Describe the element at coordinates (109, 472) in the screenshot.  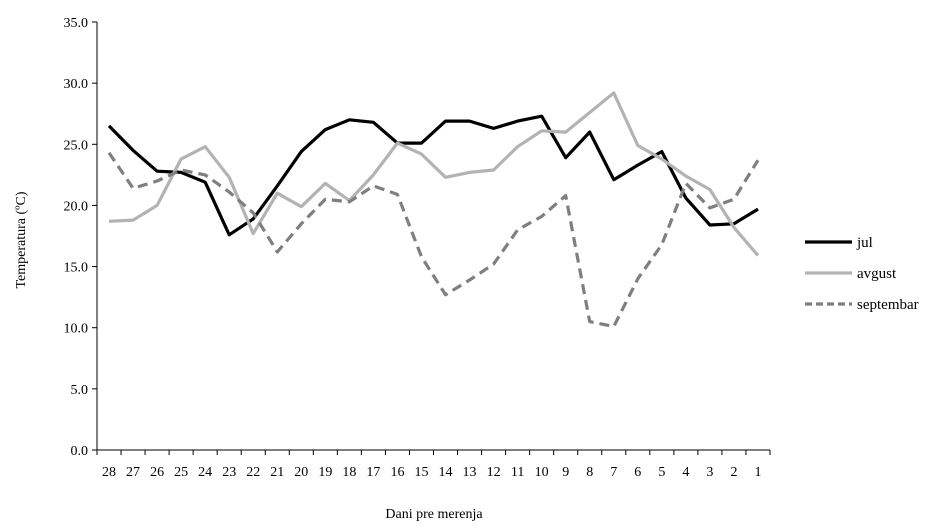
I see `x-tick-label: 28` at that location.